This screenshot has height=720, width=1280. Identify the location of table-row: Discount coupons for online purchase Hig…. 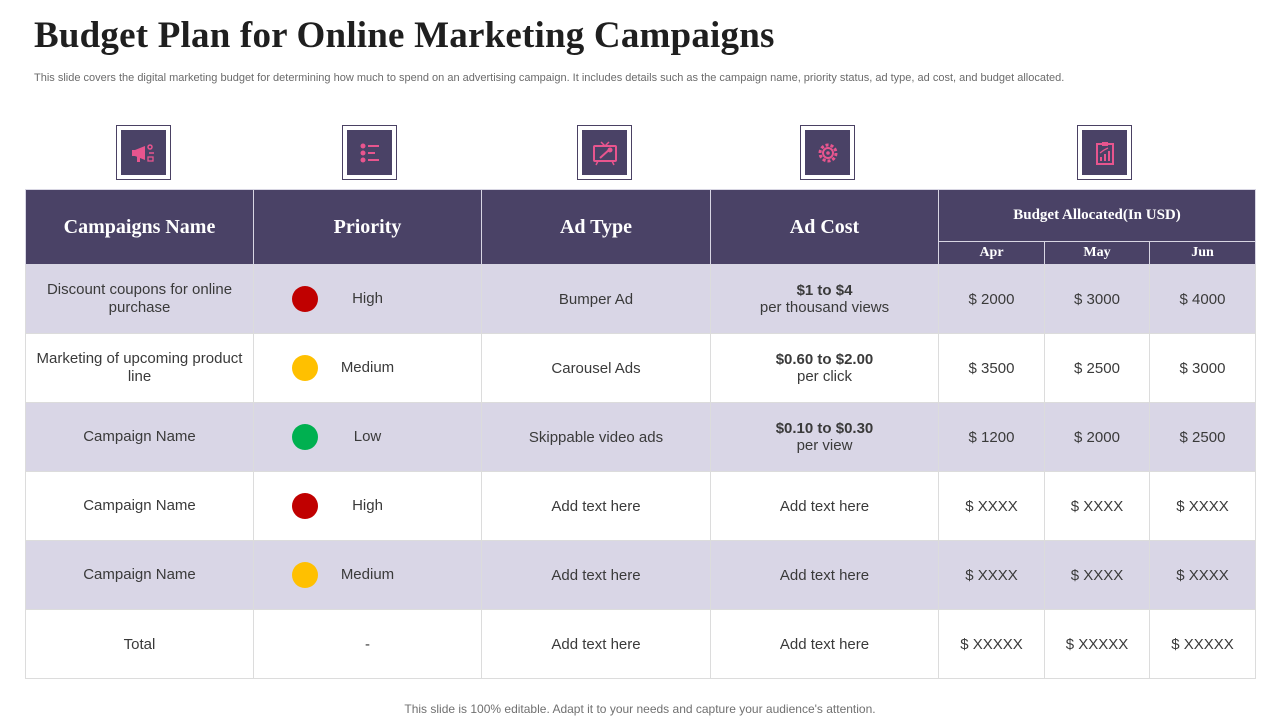
(640, 299).